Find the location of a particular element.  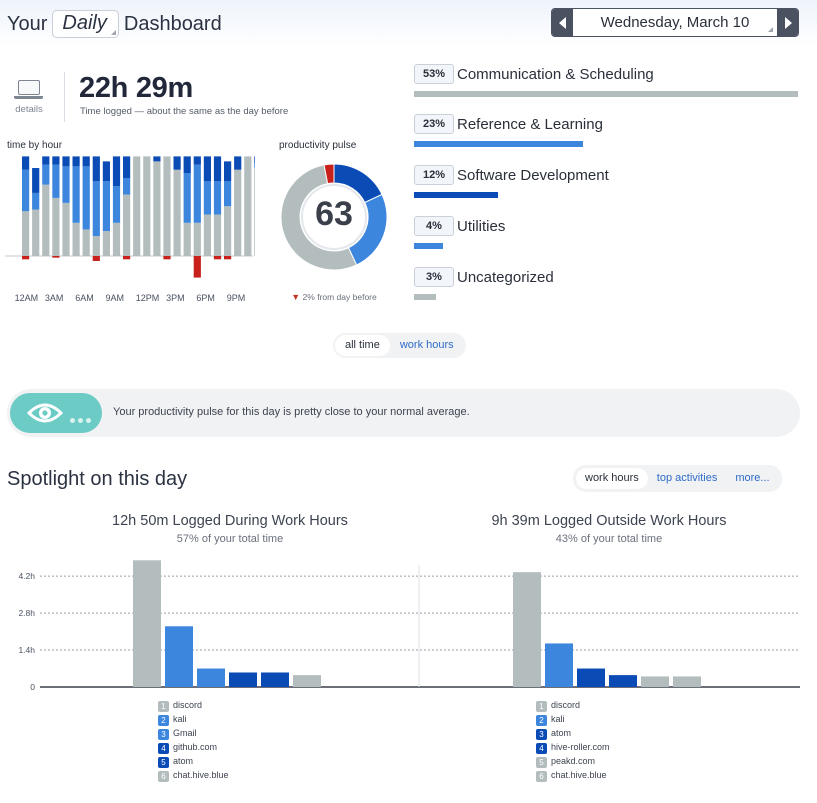

hour-bar-7AM-distracting is located at coordinates (96, 258).